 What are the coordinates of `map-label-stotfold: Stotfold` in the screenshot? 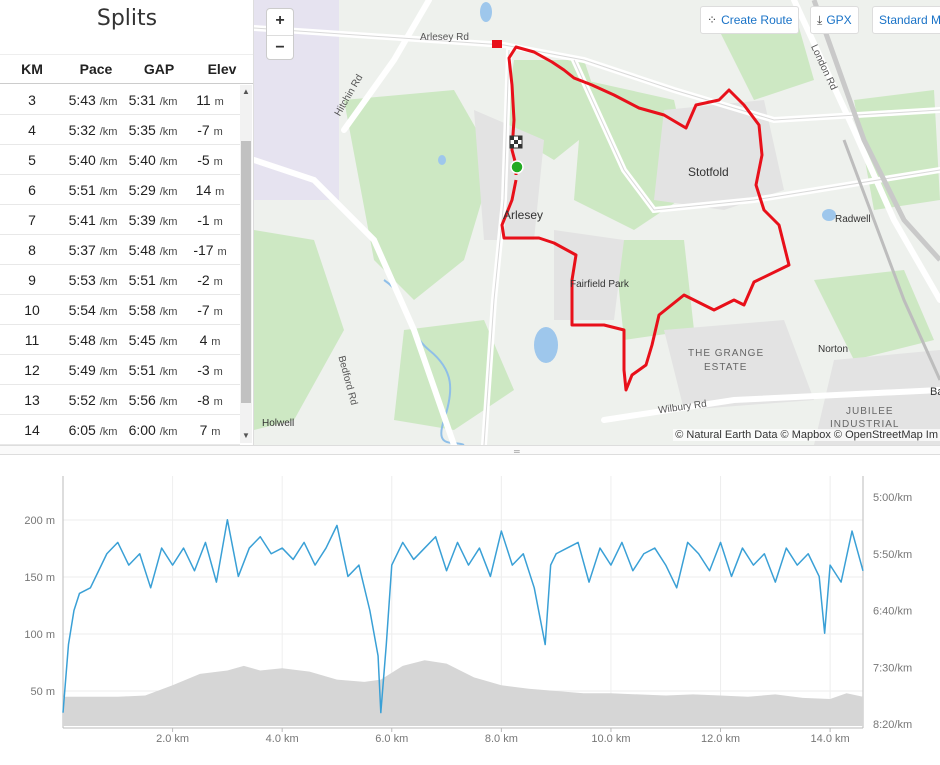 It's located at (708, 172).